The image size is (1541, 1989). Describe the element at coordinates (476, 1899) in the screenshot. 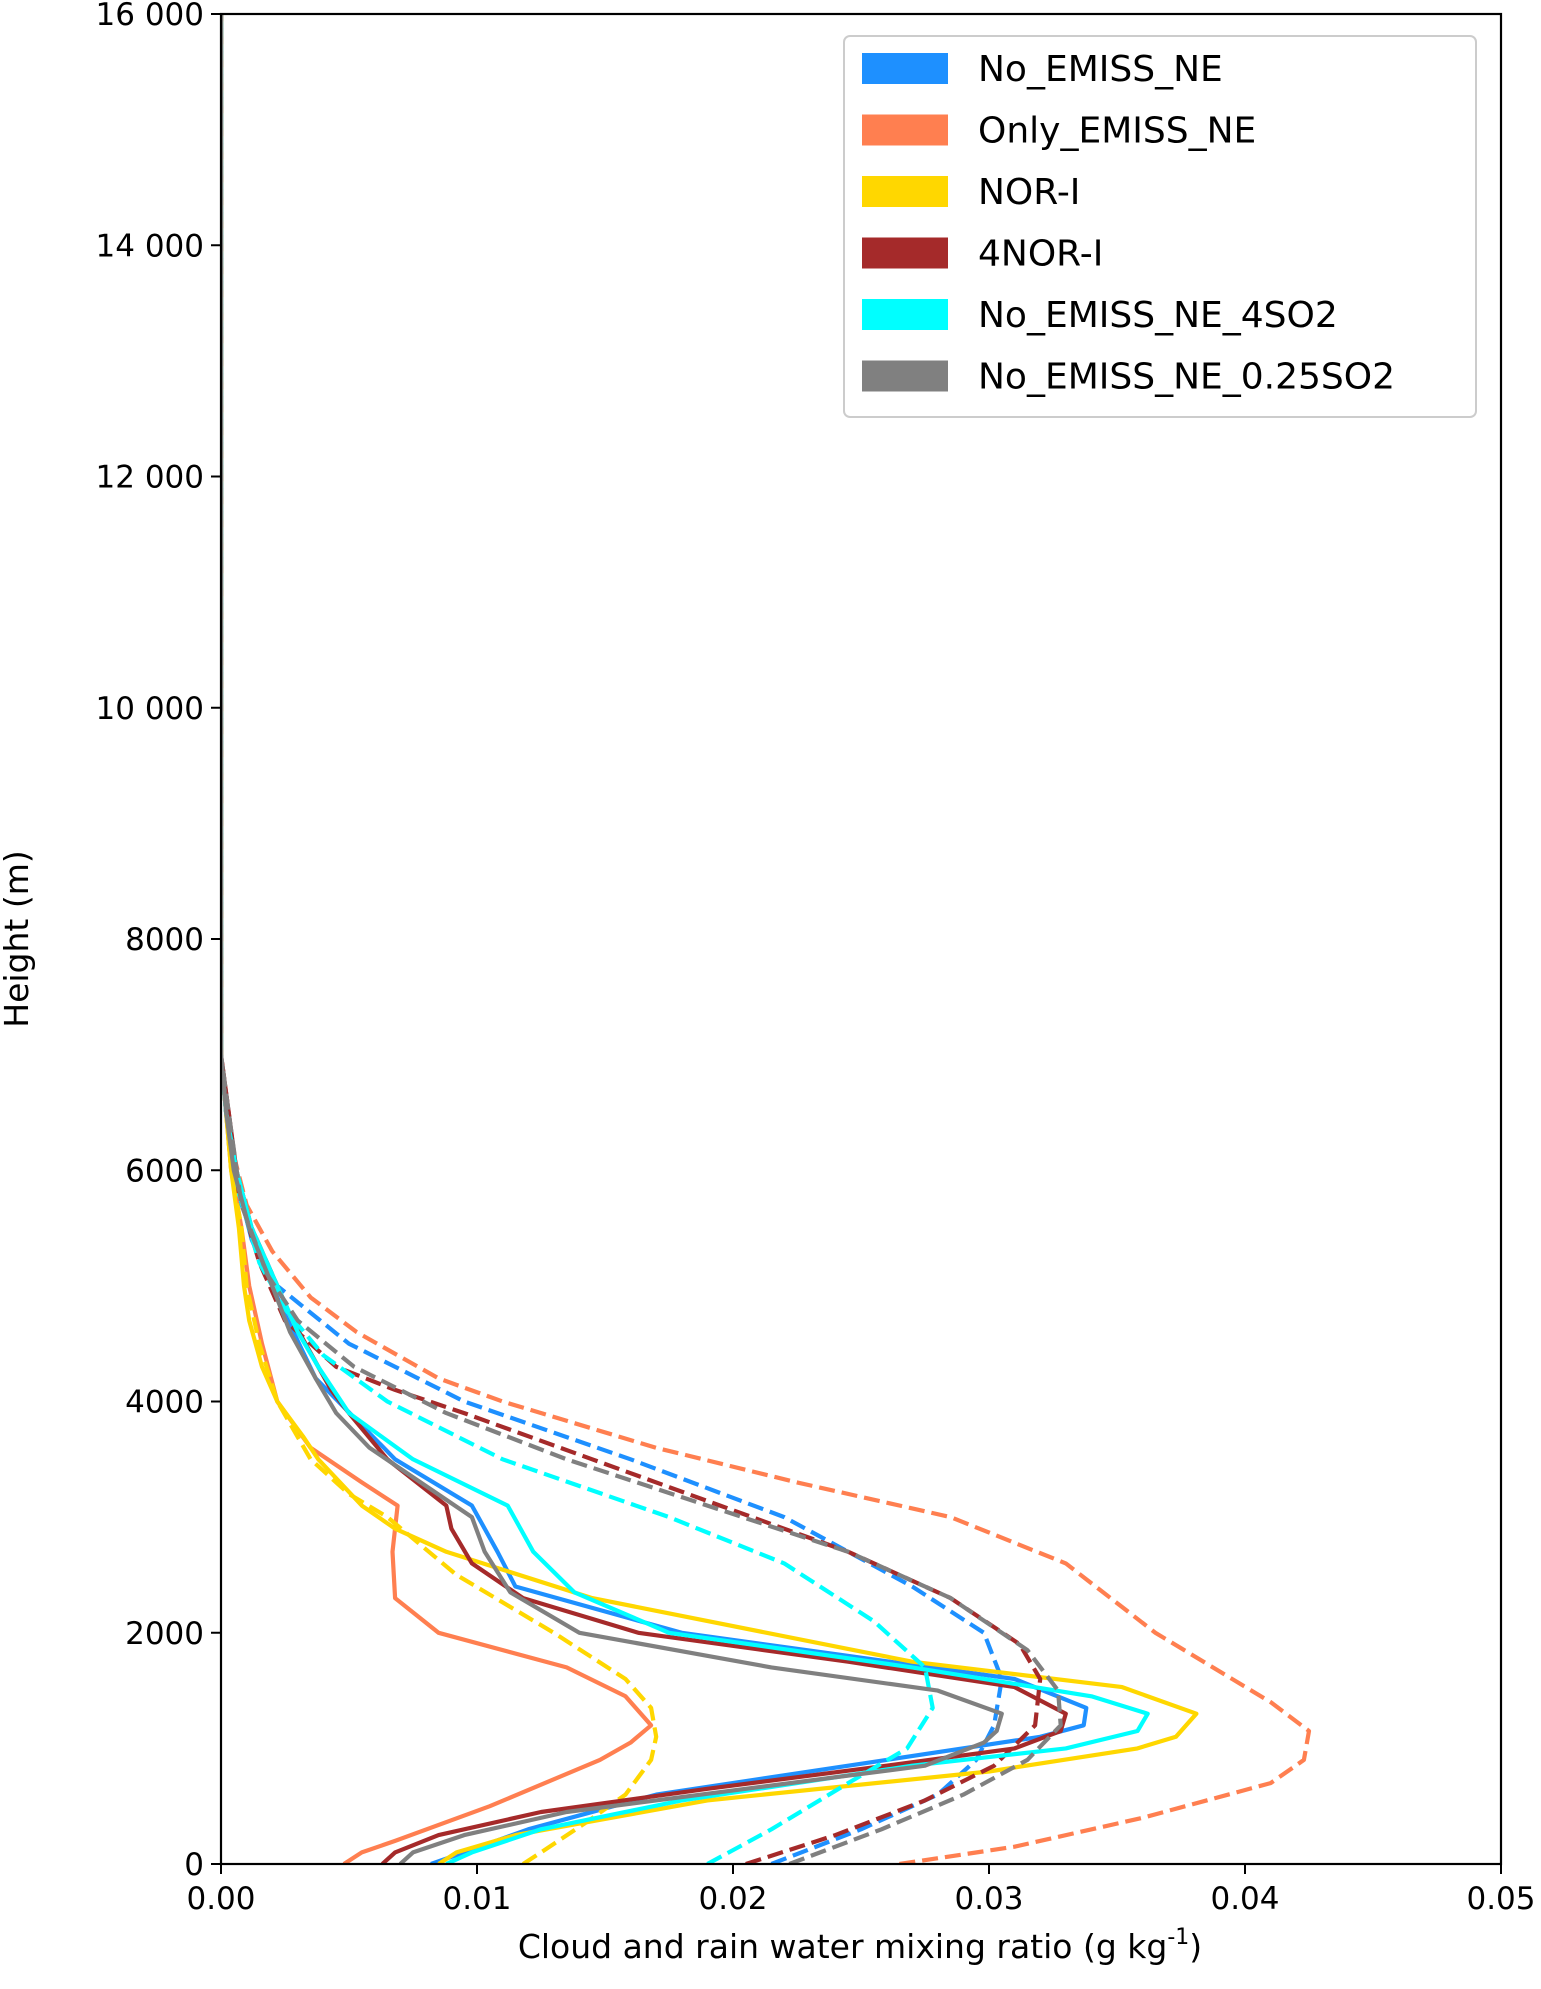

I see `x-tick-label: 0.01` at that location.